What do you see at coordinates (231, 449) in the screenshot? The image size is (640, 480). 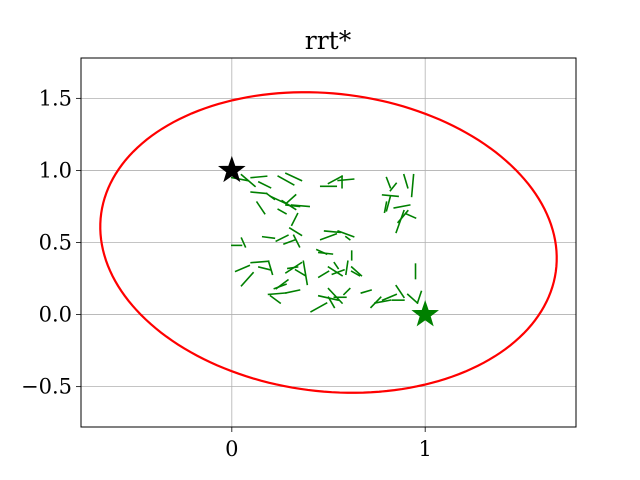 I see `x-tick-label: 0` at bounding box center [231, 449].